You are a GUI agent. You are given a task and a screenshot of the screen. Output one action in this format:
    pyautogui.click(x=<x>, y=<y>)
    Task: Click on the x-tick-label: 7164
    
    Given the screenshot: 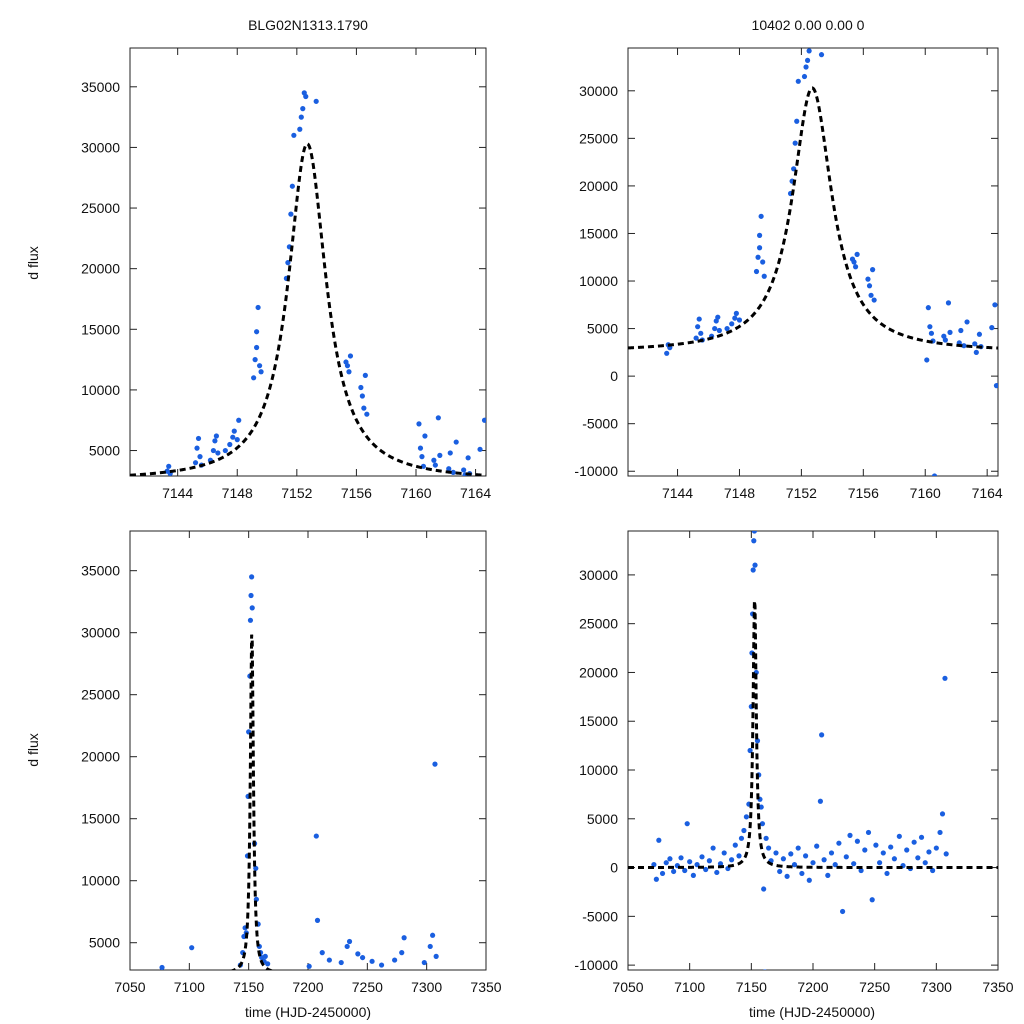 What is the action you would take?
    pyautogui.click(x=987, y=493)
    